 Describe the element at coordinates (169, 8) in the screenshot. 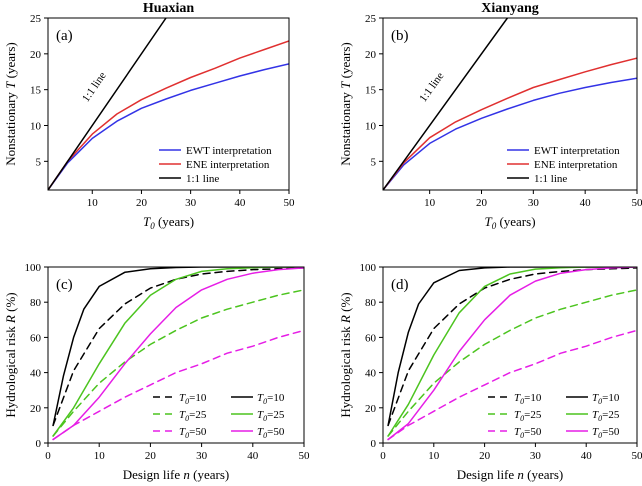

I see `chart-title: Huaxian` at that location.